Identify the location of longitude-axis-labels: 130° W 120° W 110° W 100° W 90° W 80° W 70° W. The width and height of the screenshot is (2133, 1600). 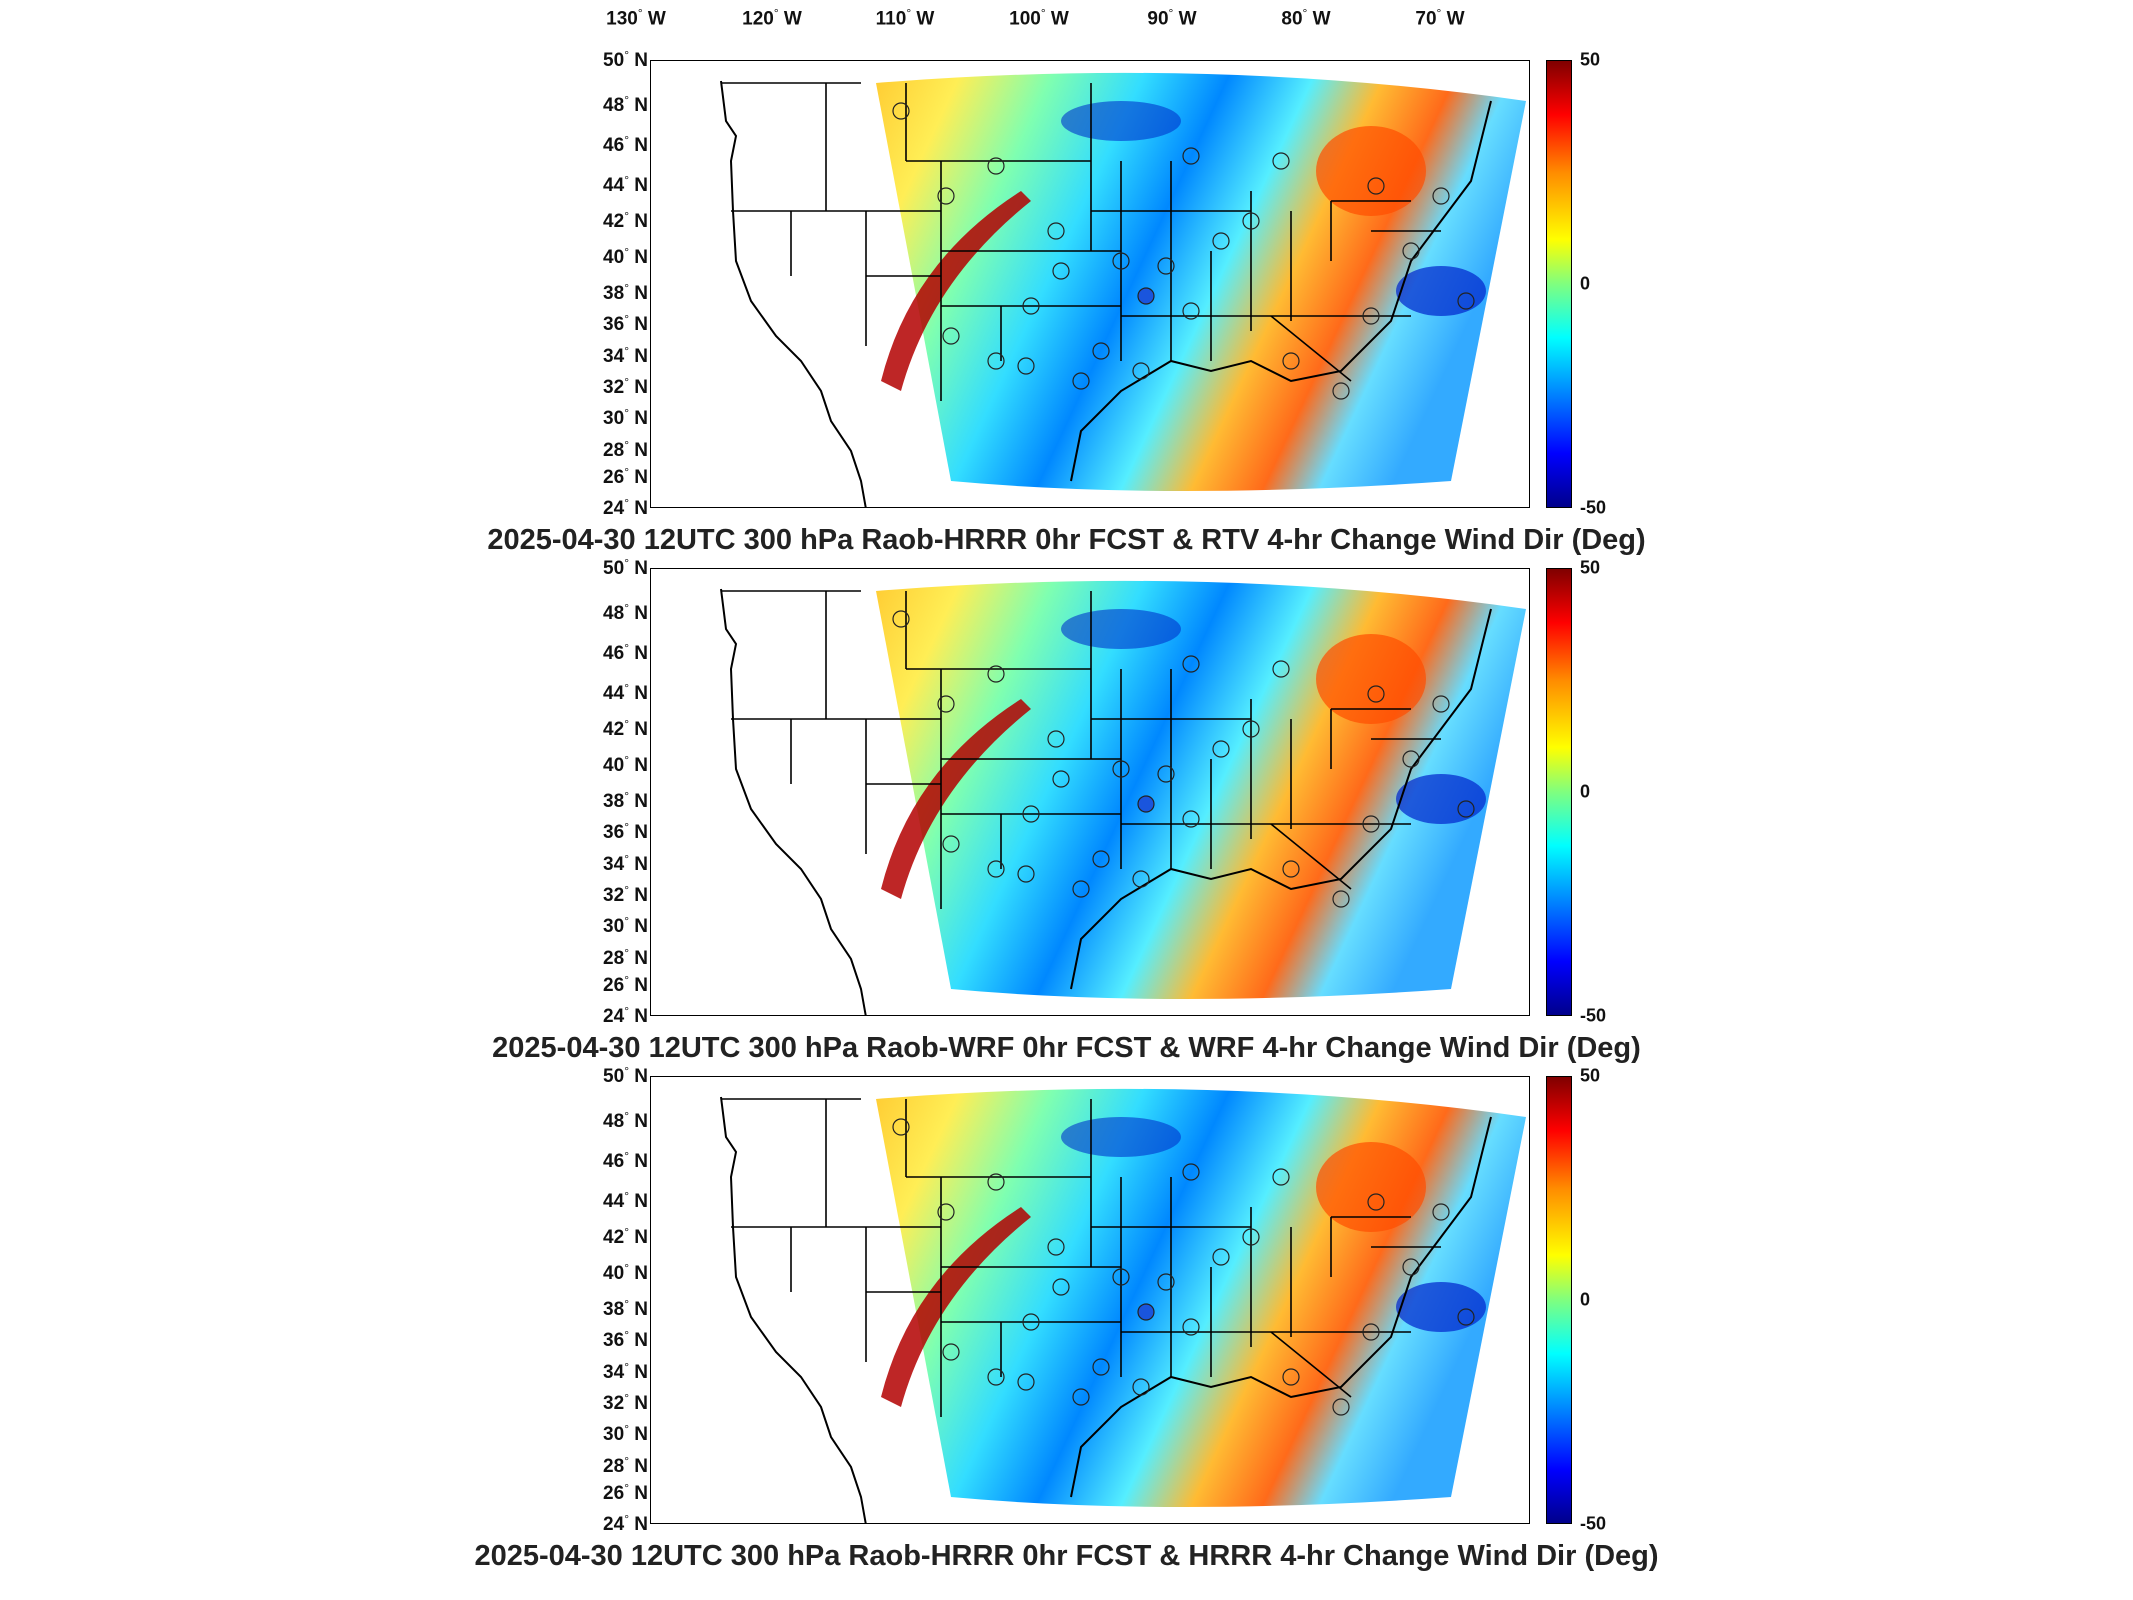
(1066, 20).